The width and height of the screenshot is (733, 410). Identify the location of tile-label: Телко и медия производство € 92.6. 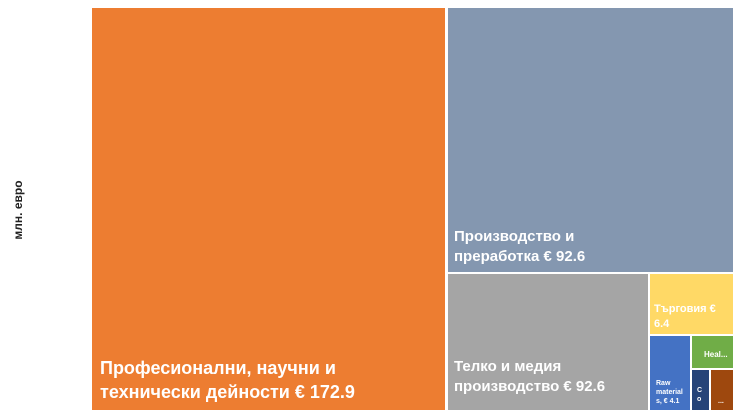
(549, 376).